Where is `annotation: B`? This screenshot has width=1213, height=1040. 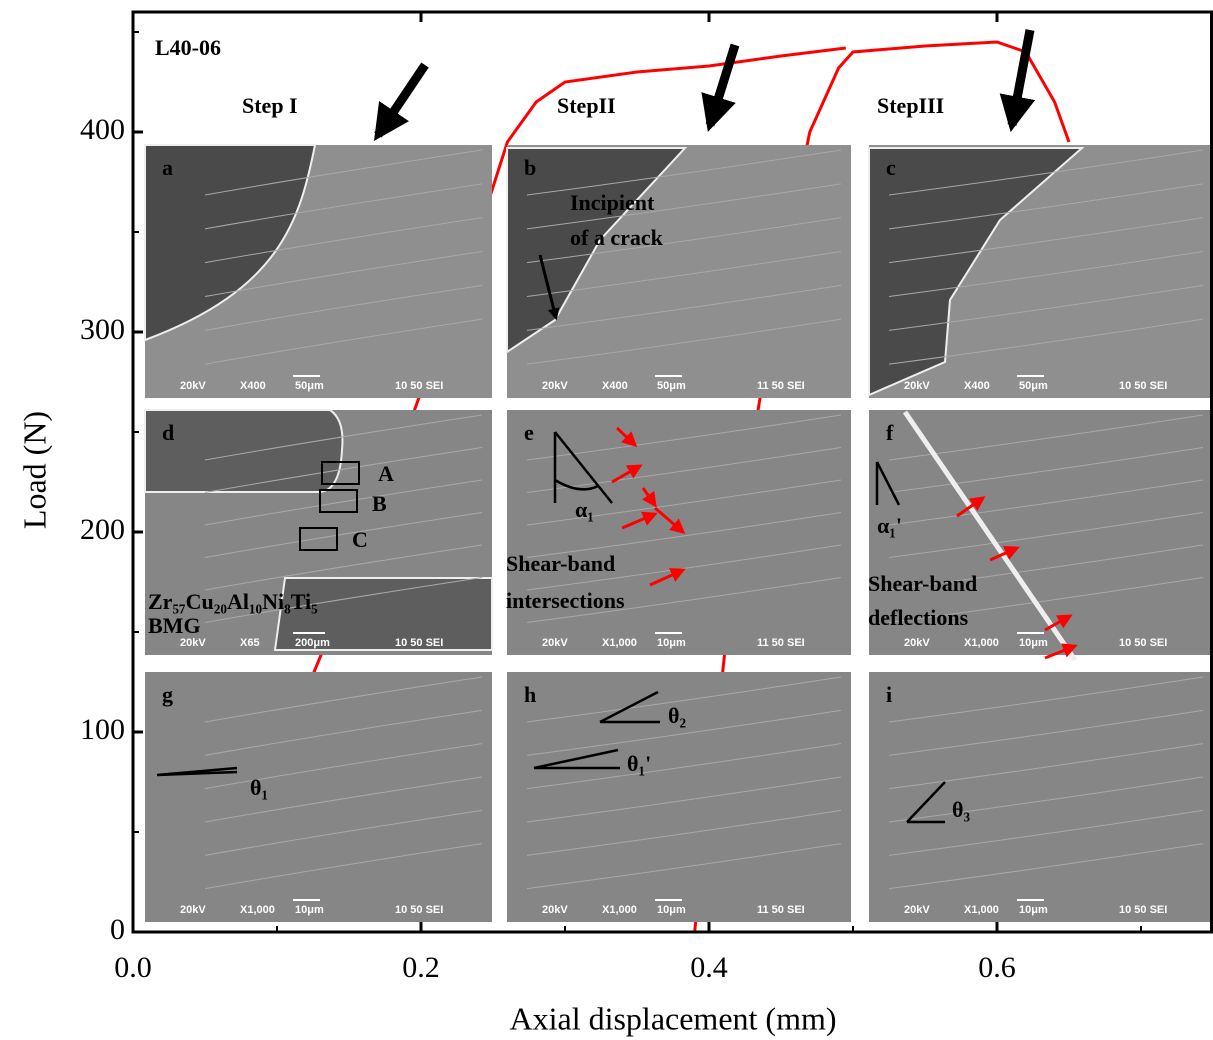
annotation: B is located at coordinates (379, 503).